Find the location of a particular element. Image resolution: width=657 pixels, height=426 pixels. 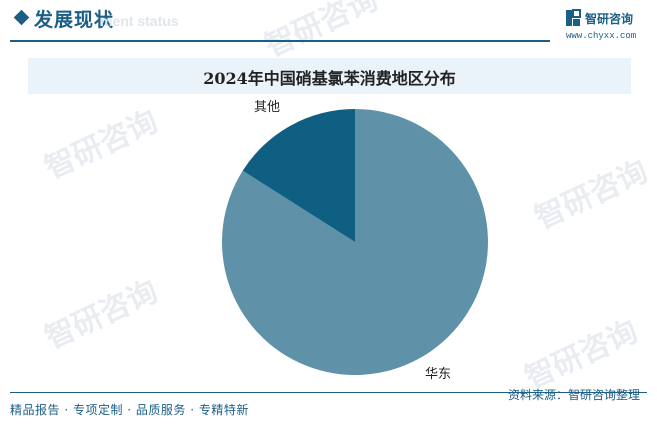

logo-icon is located at coordinates (573, 17).